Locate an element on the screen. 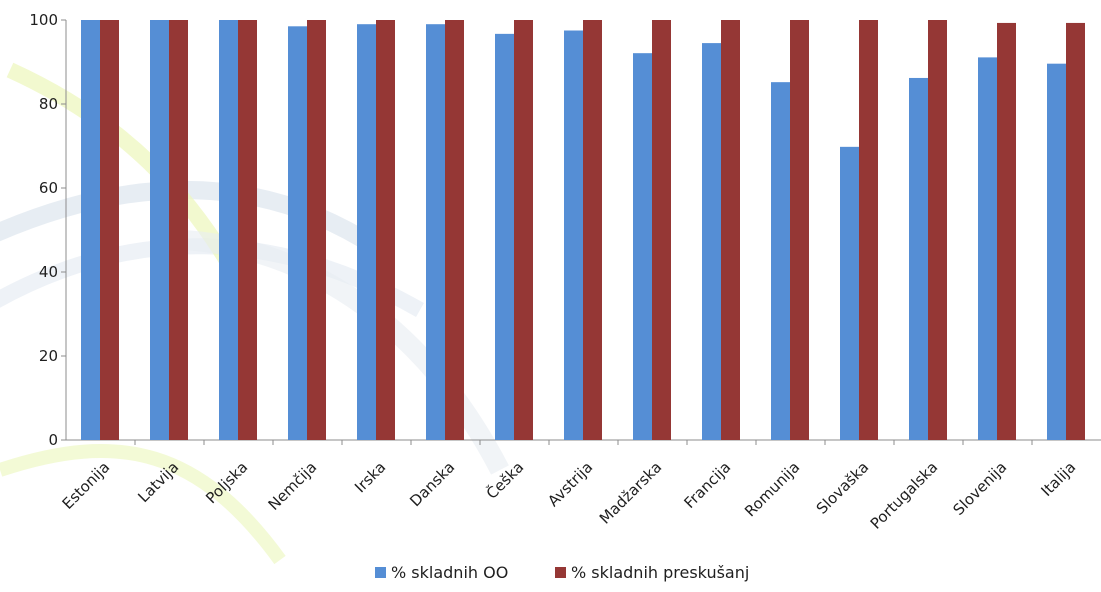 The height and width of the screenshot is (592, 1101). y-tick-label: 80 is located at coordinates (48, 104).